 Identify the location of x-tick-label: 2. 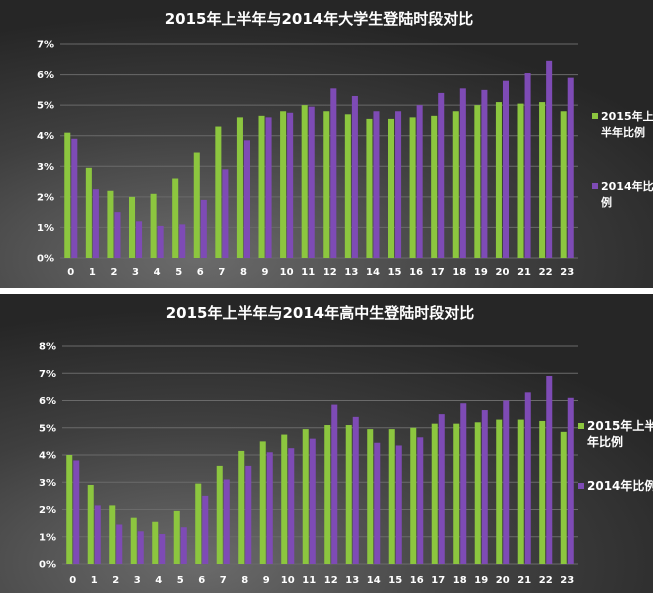
(115, 580).